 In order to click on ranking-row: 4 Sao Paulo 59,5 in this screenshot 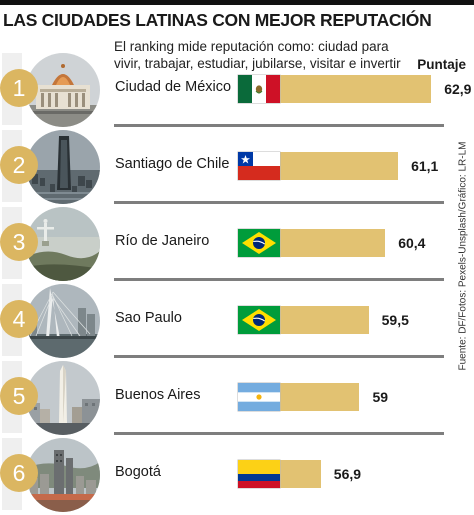, I will do `click(237, 321)`.